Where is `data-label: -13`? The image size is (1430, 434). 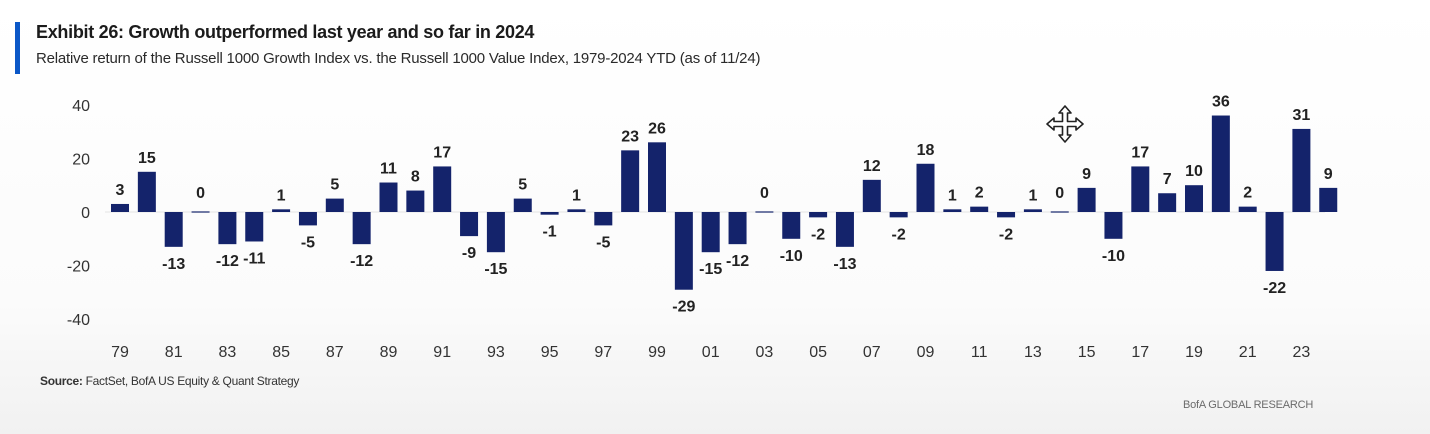
data-label: -13 is located at coordinates (173, 264).